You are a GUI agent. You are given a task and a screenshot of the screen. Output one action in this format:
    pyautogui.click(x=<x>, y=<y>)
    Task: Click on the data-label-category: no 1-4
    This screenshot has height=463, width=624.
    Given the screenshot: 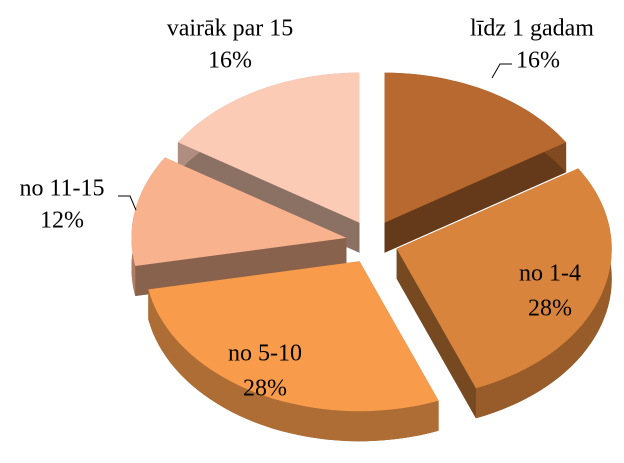 What is the action you would take?
    pyautogui.click(x=550, y=274)
    